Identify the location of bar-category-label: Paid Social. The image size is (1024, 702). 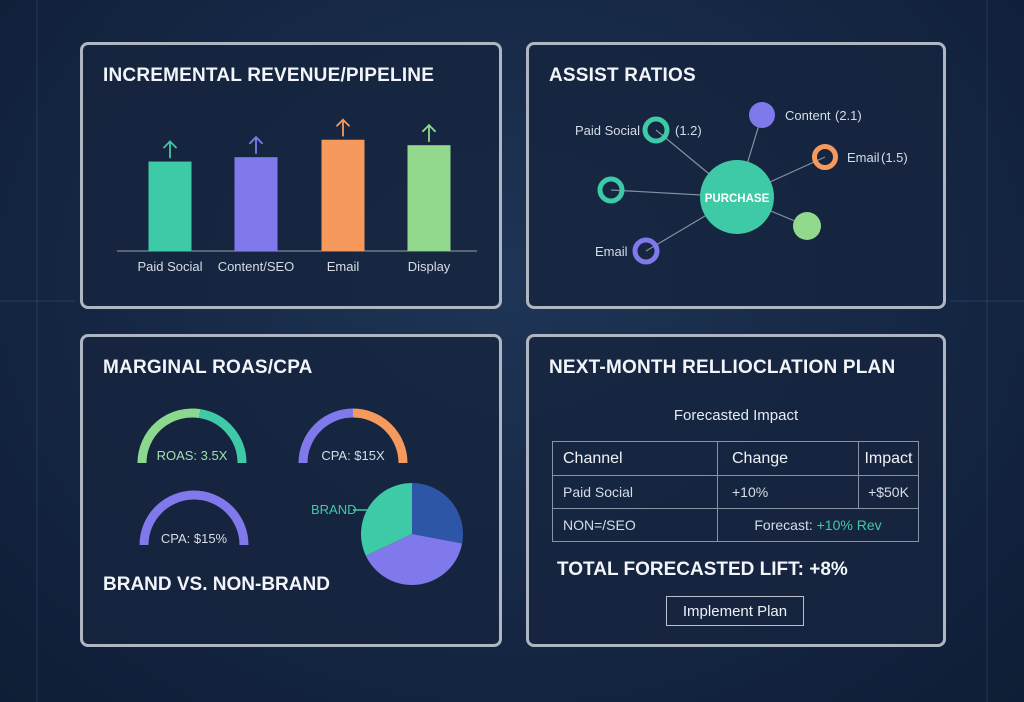
(169, 266).